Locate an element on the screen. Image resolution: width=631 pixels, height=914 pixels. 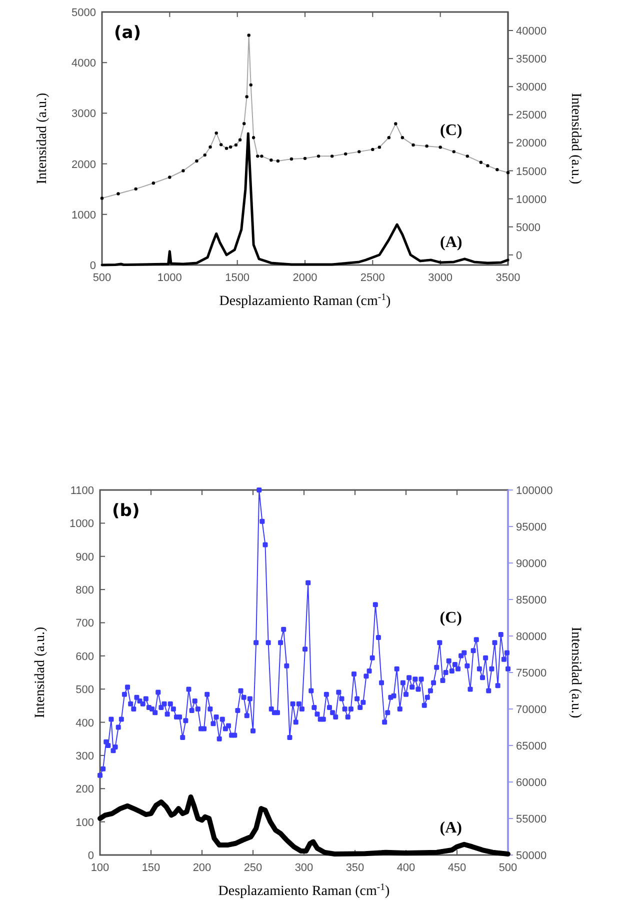
x-tick-label: 3500 is located at coordinates (508, 278).